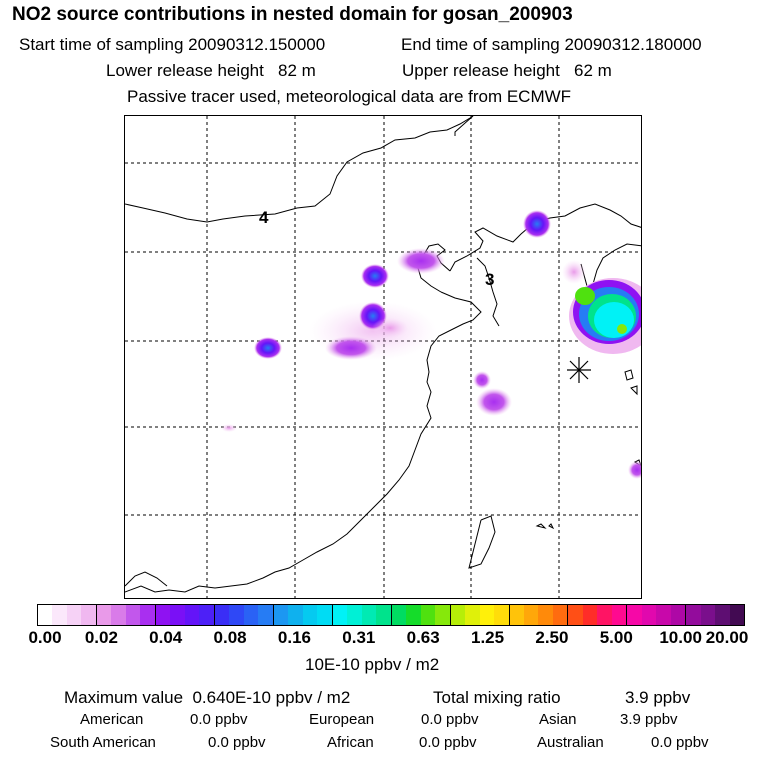 The width and height of the screenshot is (768, 768). I want to click on colorbar-tick-label: 1.25, so click(487, 637).